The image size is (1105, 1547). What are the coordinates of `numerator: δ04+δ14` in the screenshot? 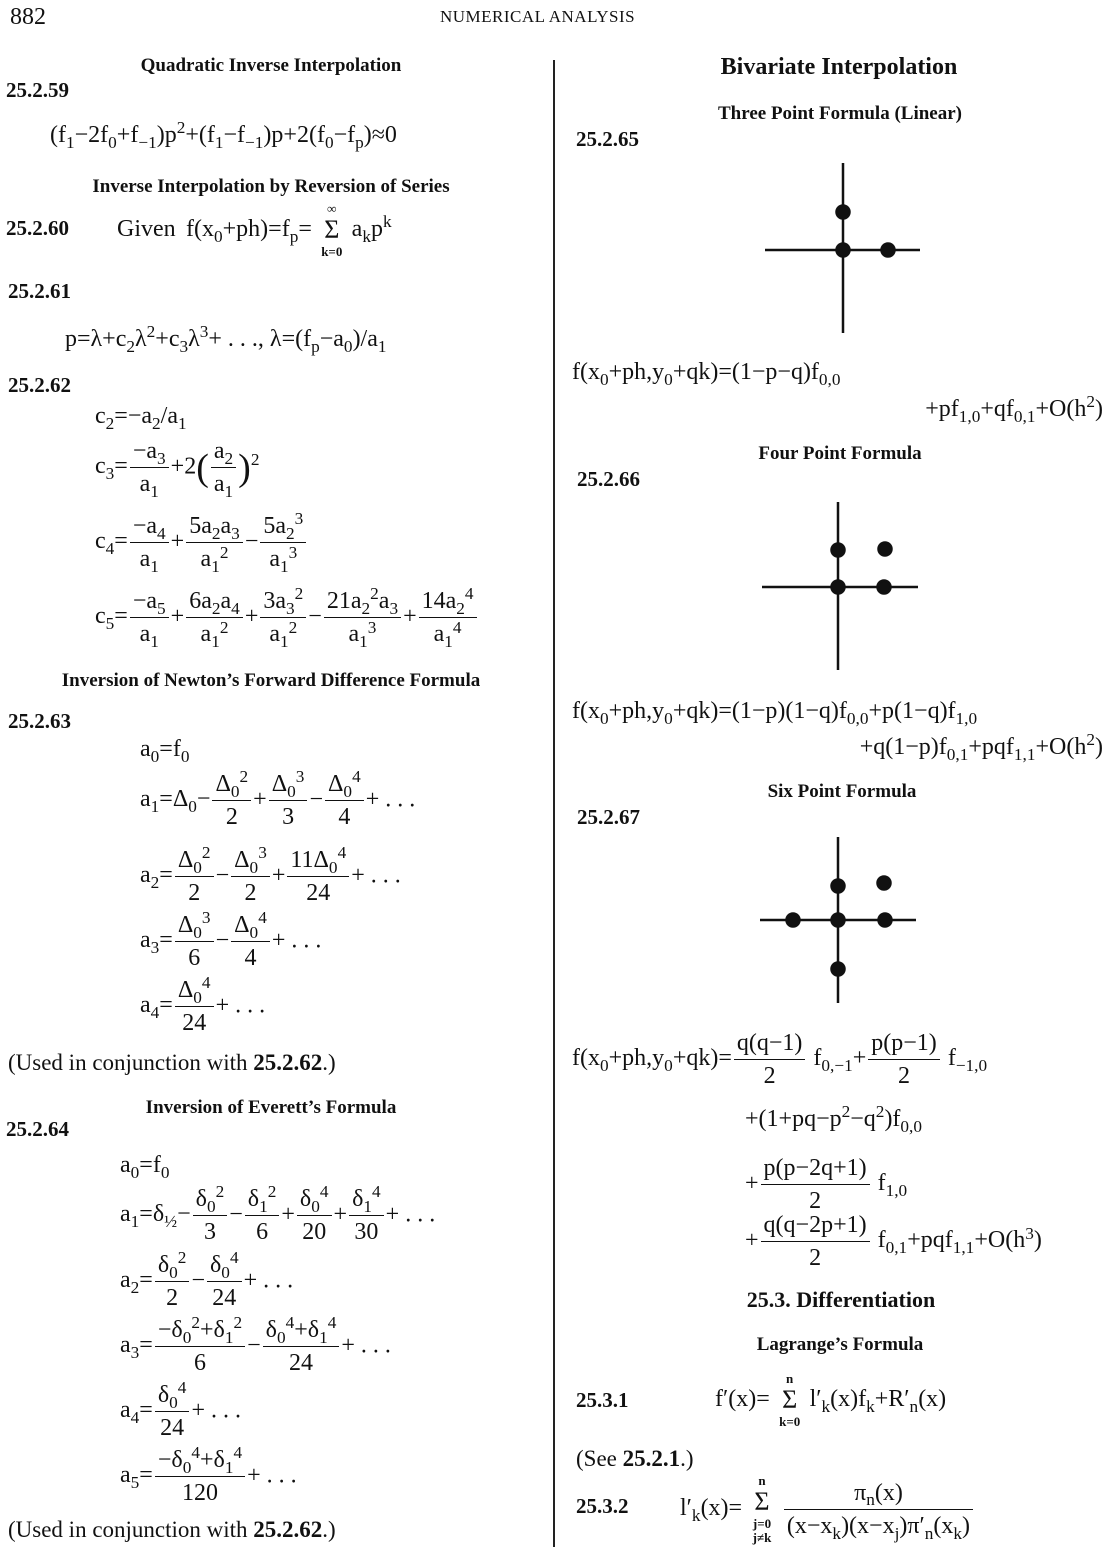 It's located at (301, 1331).